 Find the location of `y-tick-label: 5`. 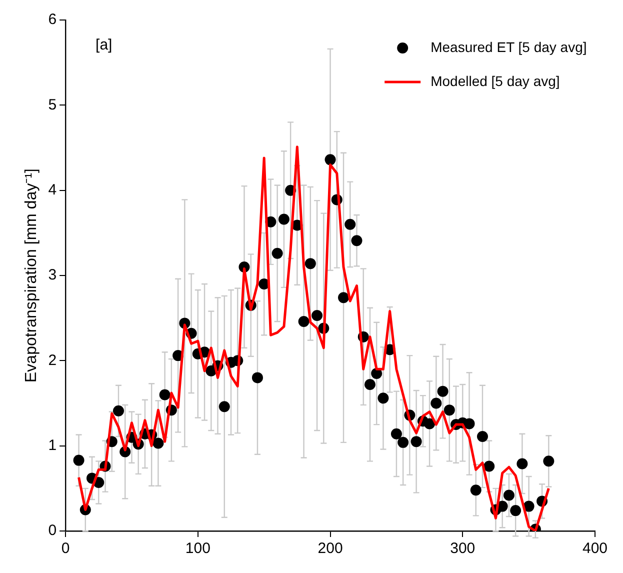

y-tick-label: 5 is located at coordinates (52, 105).